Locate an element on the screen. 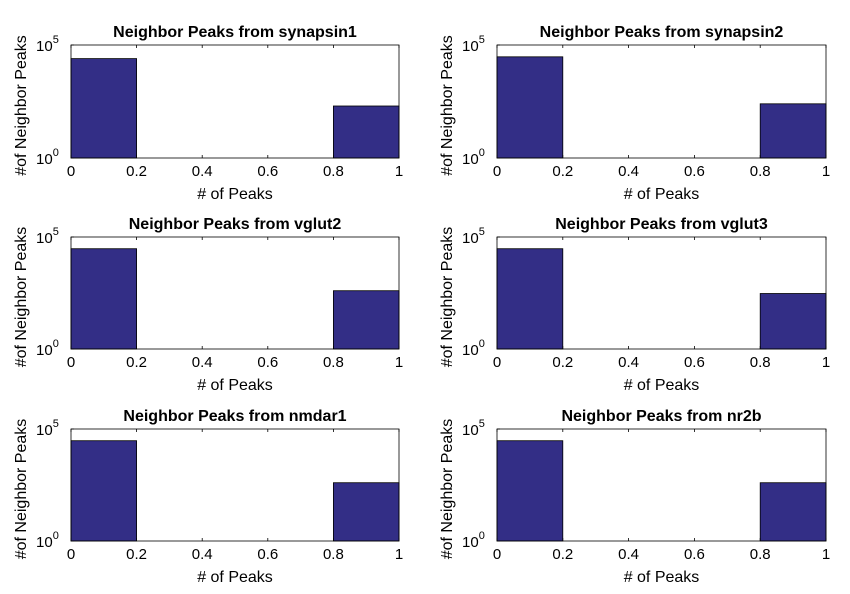  chart-title: Neighbor Peaks from nmdar1 is located at coordinates (234, 416).